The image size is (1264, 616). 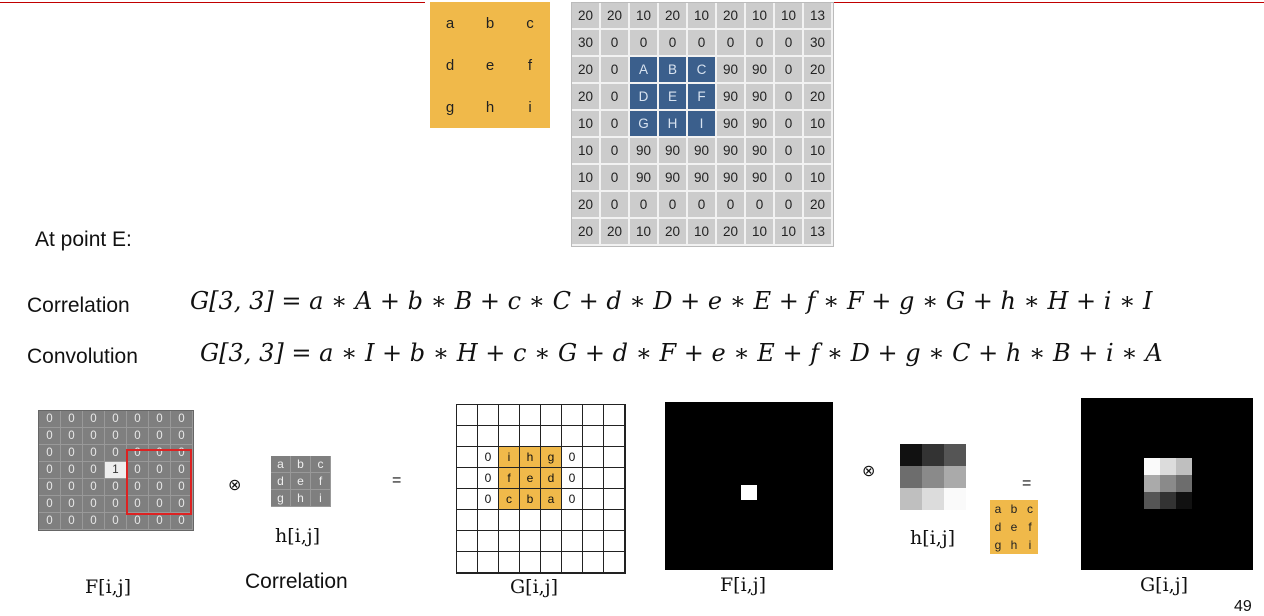 I want to click on grid-cell: G, so click(x=644, y=124).